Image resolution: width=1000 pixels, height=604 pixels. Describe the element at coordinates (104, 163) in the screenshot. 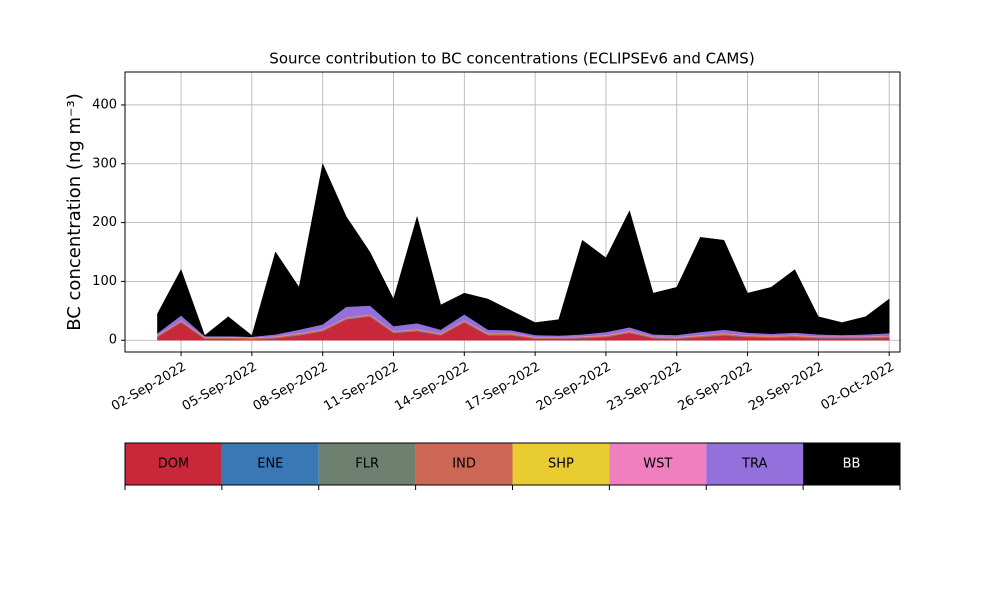

I see `y-tick-label: 300` at that location.